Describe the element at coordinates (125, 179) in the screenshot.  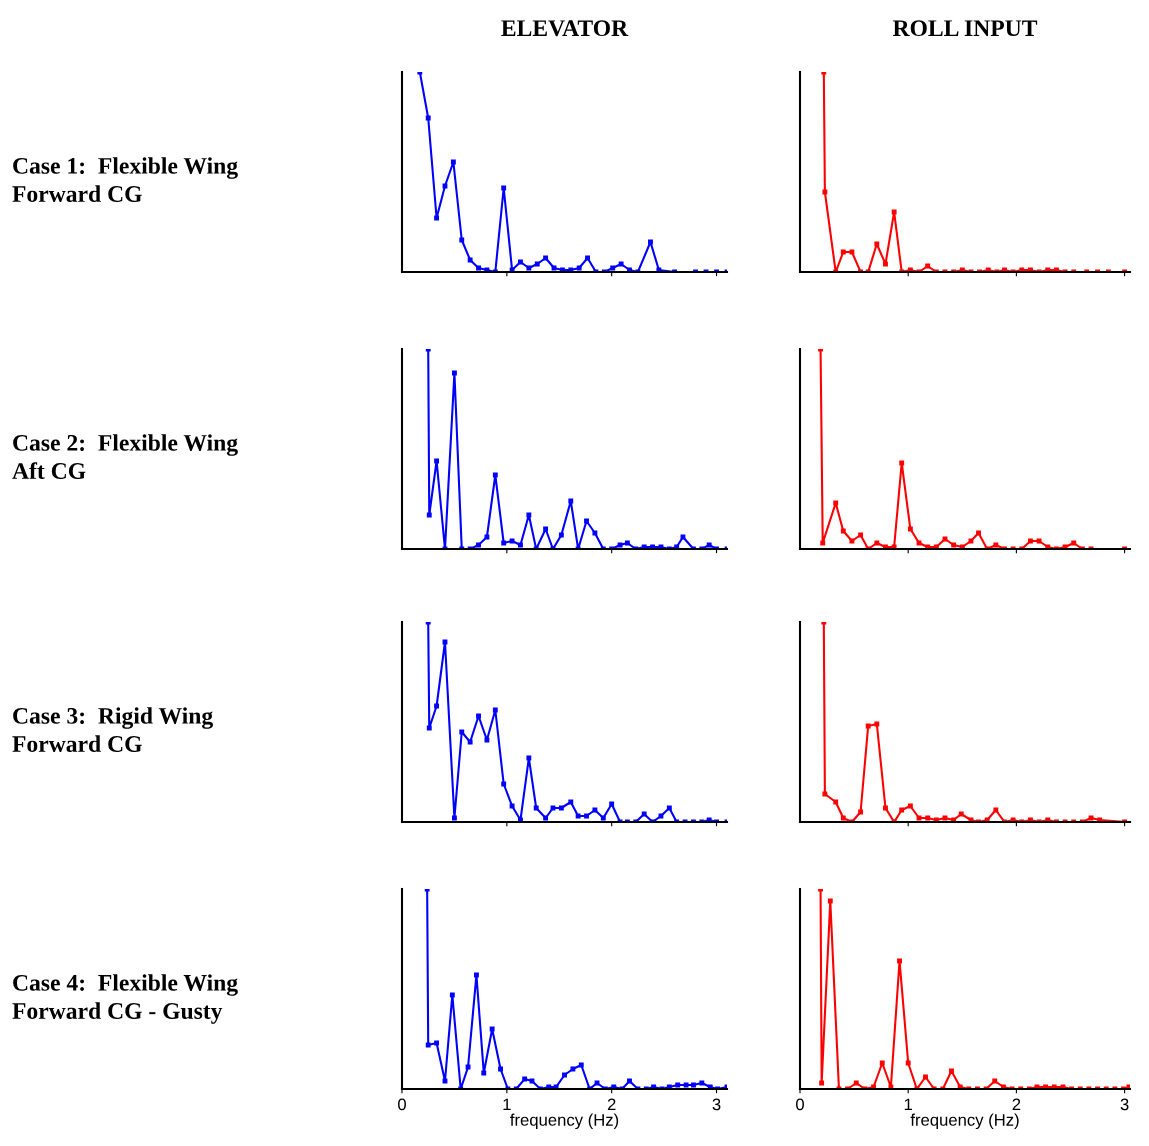
I see `y-axis-title: Case 1: Flexible Wing Forward CG` at that location.